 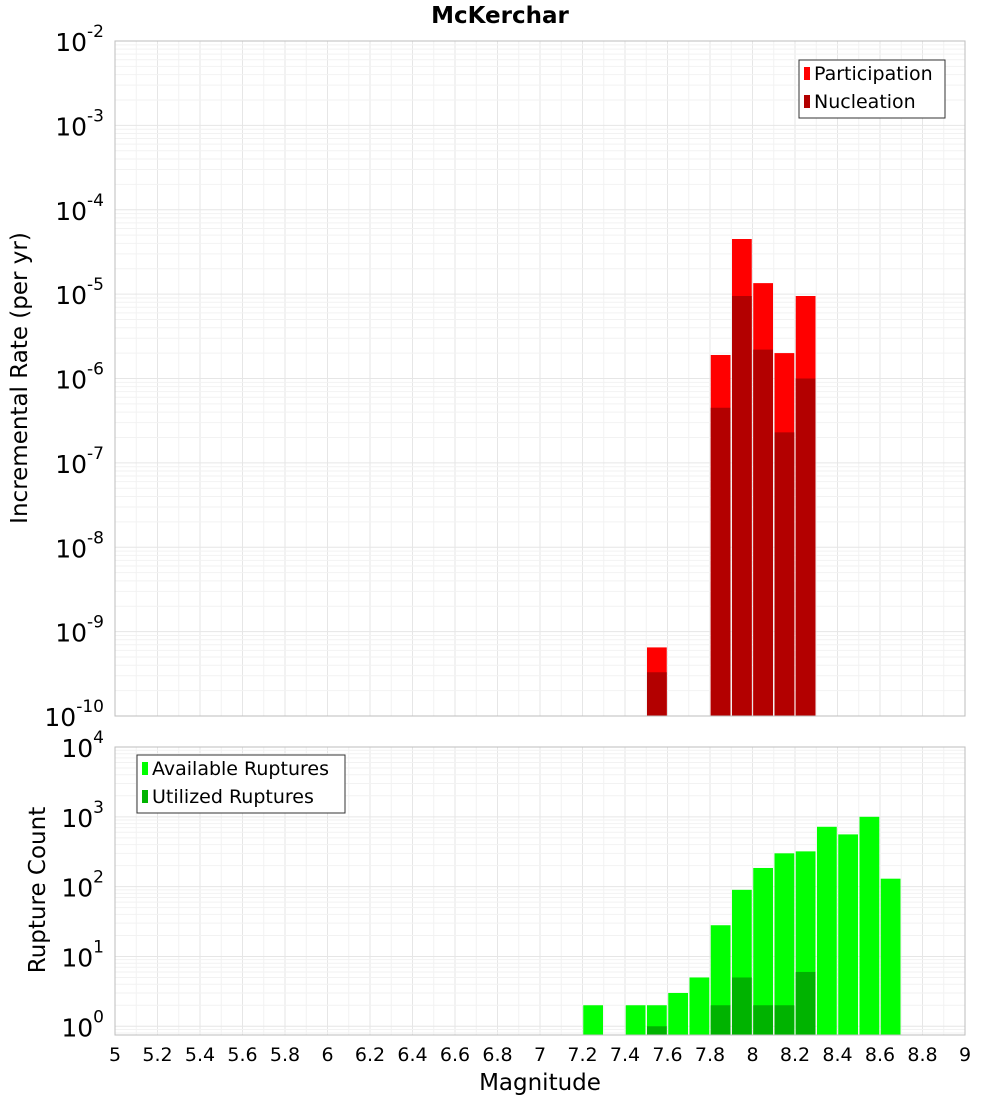 I want to click on x-tick-label: 7.4, so click(x=625, y=1055).